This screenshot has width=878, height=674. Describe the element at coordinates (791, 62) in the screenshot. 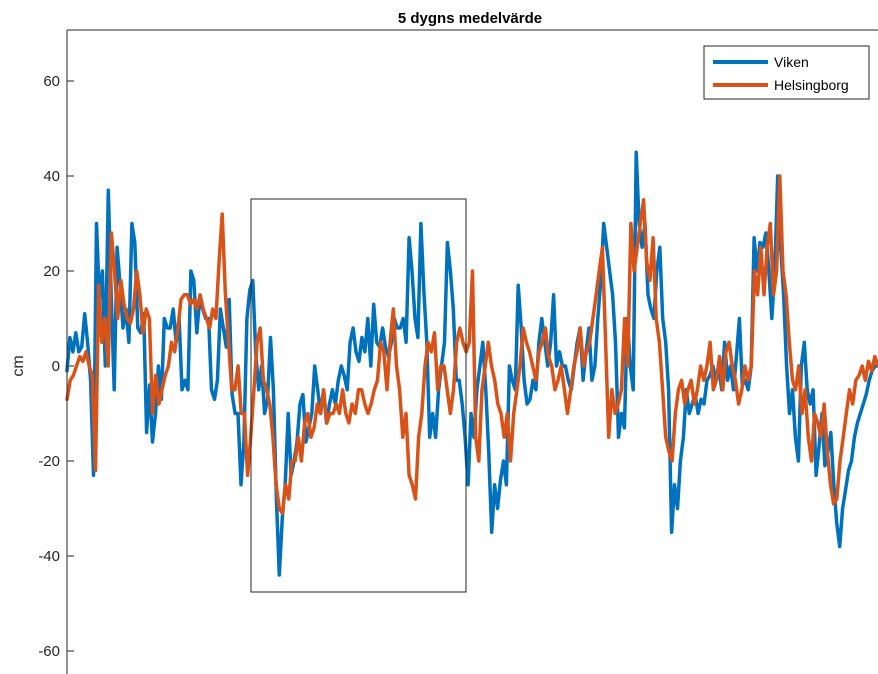

I see `legend-label-viken: Viken` at that location.